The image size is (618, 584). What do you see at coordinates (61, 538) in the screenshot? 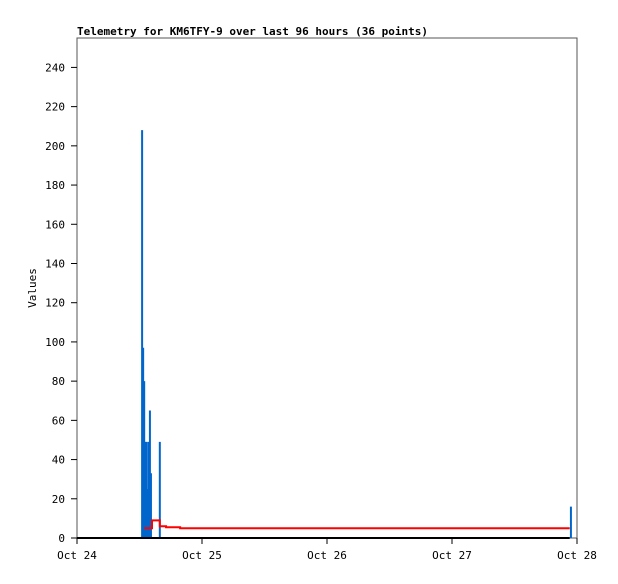
I see `y-tick-label: 0` at bounding box center [61, 538].